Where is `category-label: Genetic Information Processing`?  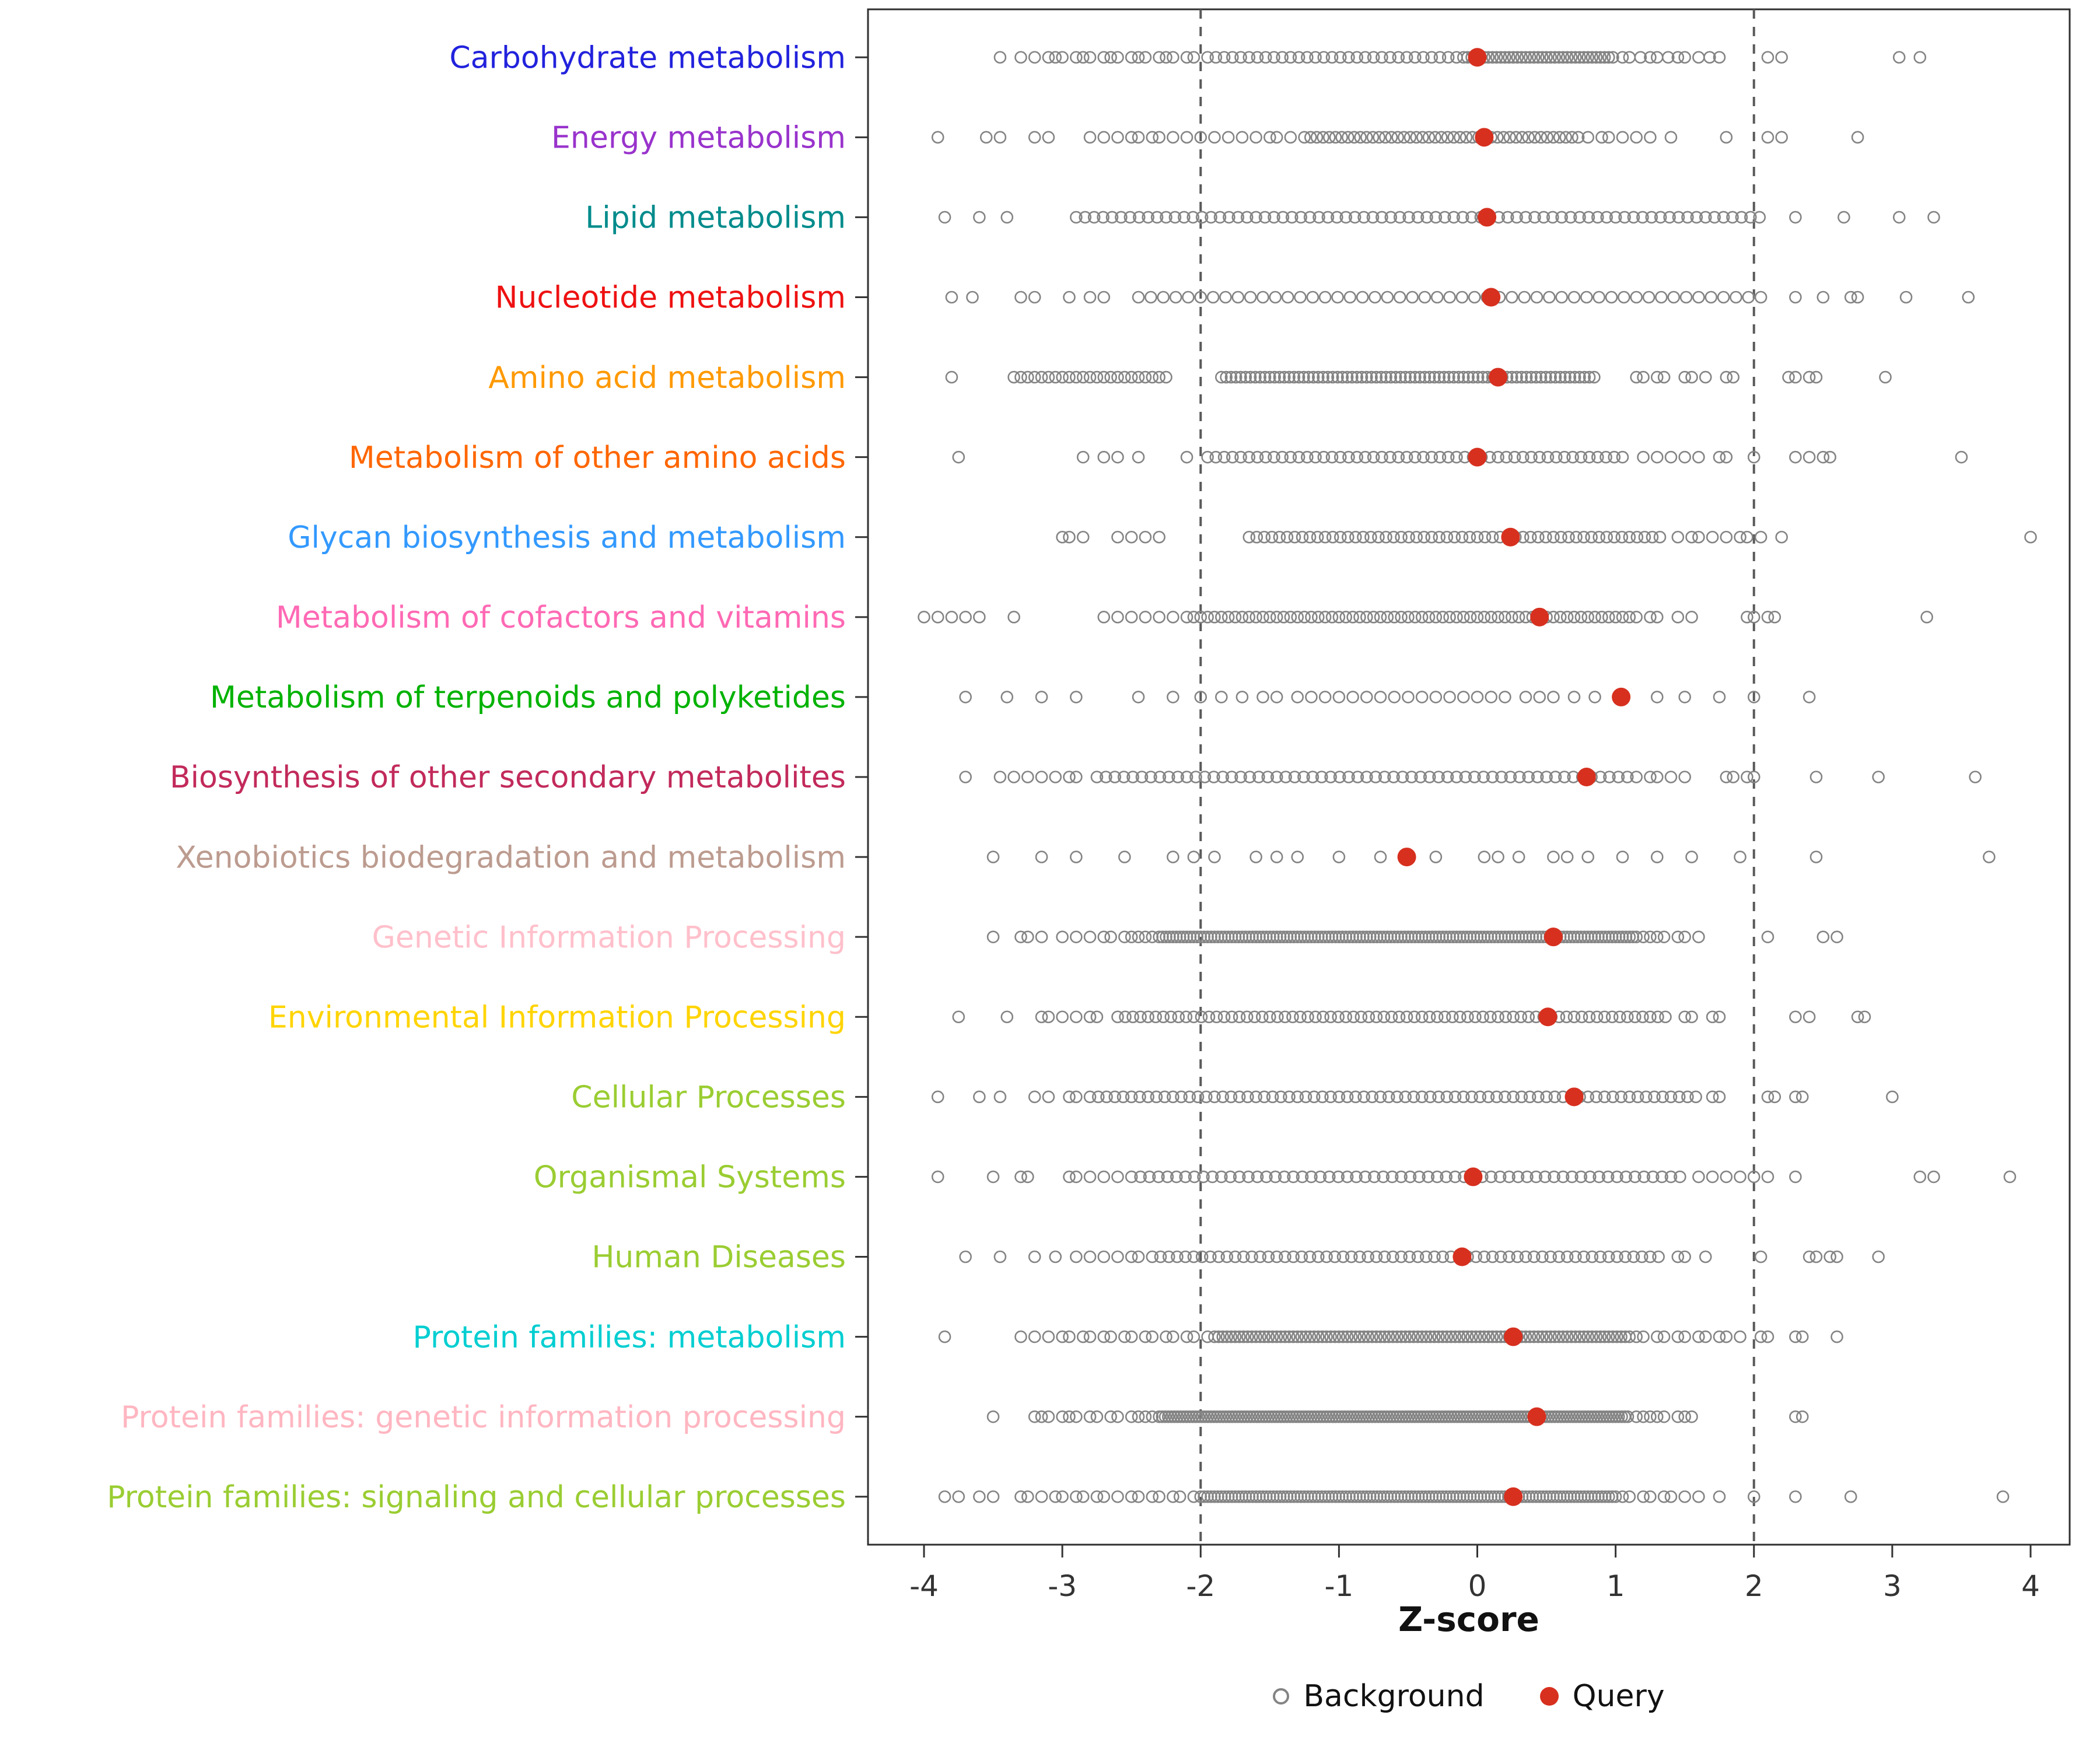 category-label: Genetic Information Processing is located at coordinates (609, 937).